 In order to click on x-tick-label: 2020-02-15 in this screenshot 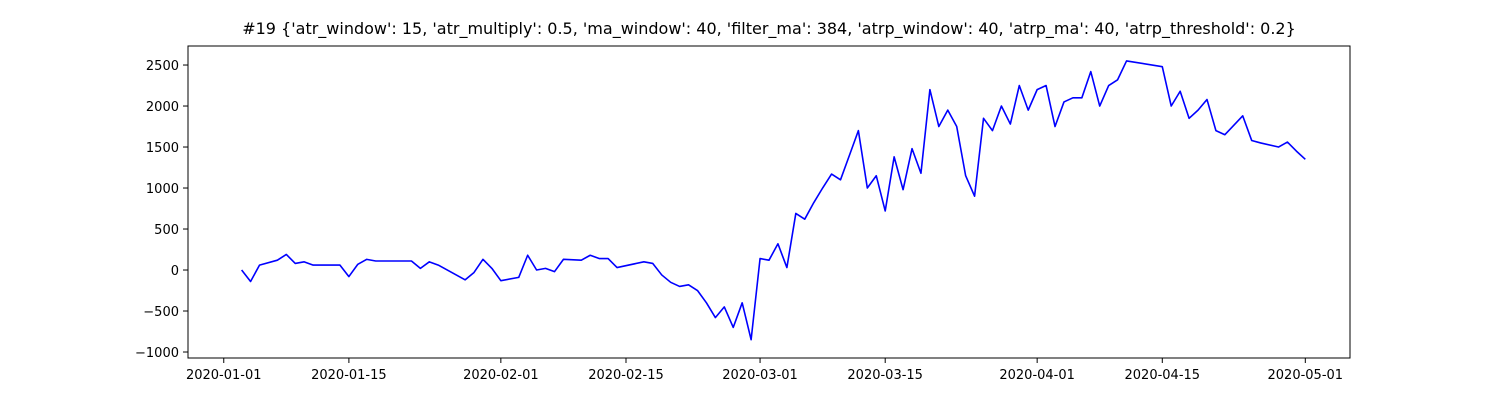, I will do `click(626, 375)`.